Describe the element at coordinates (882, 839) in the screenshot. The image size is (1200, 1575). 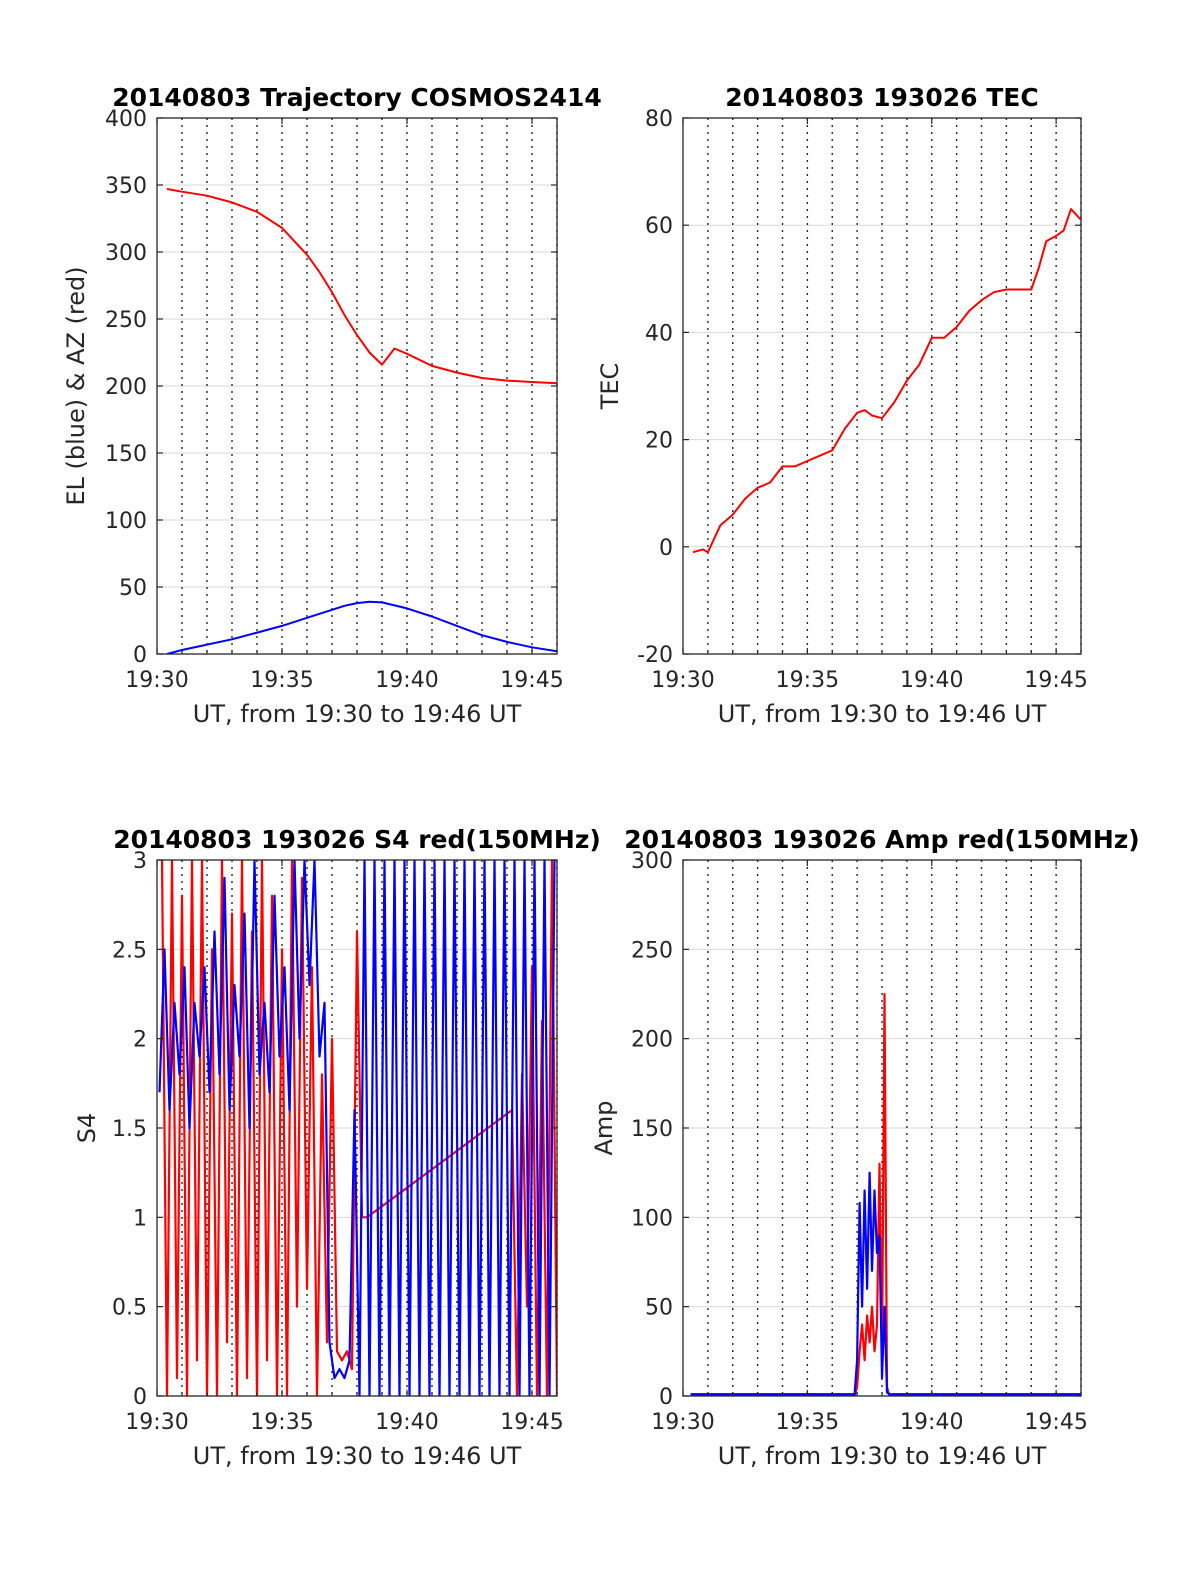
I see `chart-title: 20140803 193026 Amp red(150MHz)` at that location.